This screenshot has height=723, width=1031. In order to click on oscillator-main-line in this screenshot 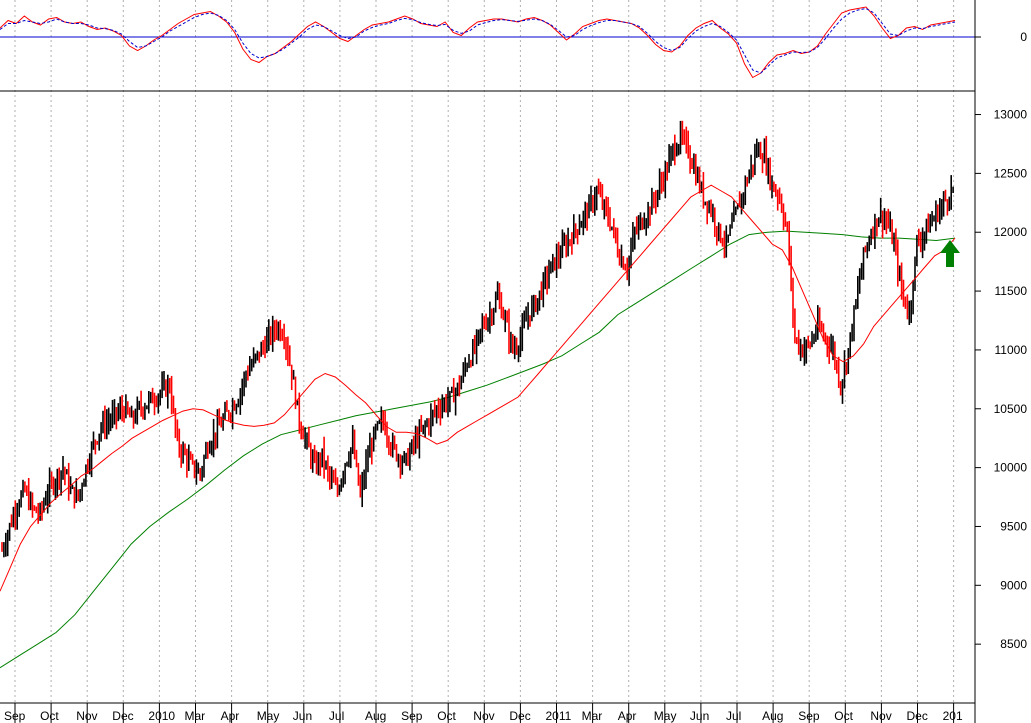, I will do `click(478, 42)`.